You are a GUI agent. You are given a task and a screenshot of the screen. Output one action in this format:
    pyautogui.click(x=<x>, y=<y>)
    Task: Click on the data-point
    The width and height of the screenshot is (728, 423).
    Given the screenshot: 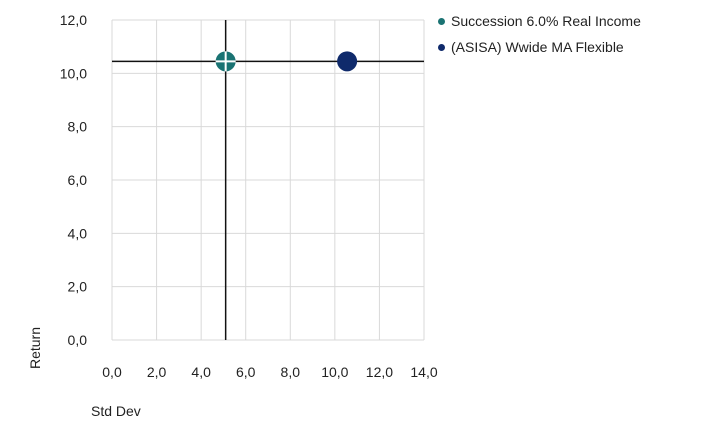 What is the action you would take?
    pyautogui.click(x=347, y=61)
    